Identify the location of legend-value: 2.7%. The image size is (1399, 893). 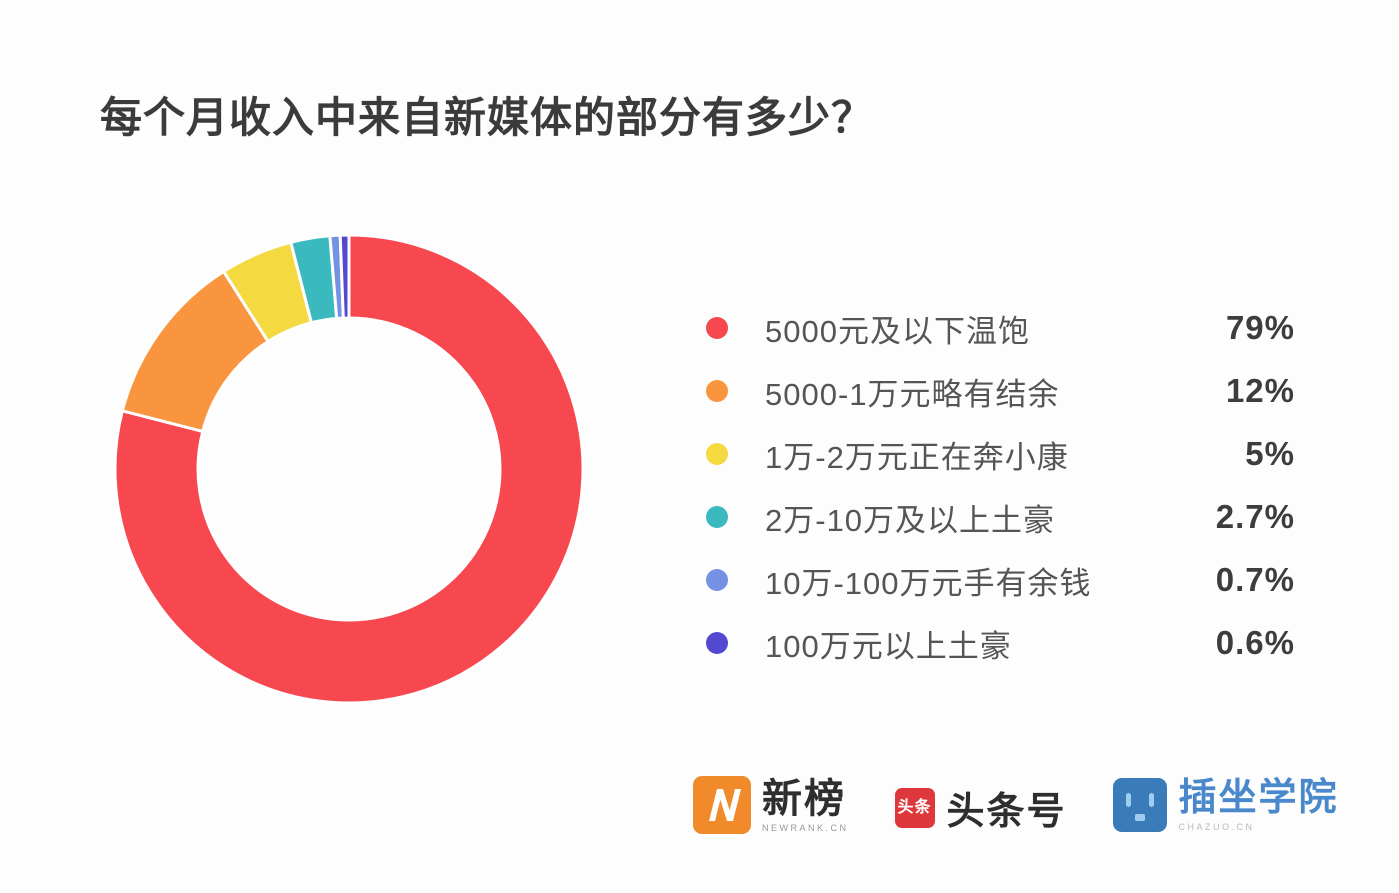
(1255, 516).